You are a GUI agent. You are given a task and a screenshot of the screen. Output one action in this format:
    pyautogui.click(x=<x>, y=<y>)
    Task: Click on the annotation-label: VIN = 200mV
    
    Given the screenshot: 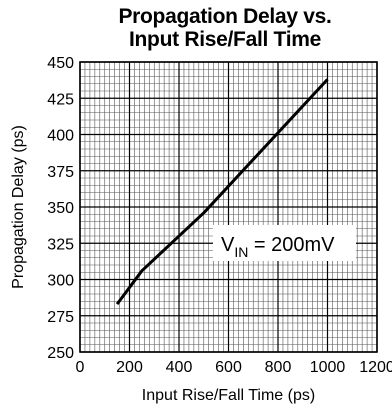 What is the action you would take?
    pyautogui.click(x=278, y=247)
    